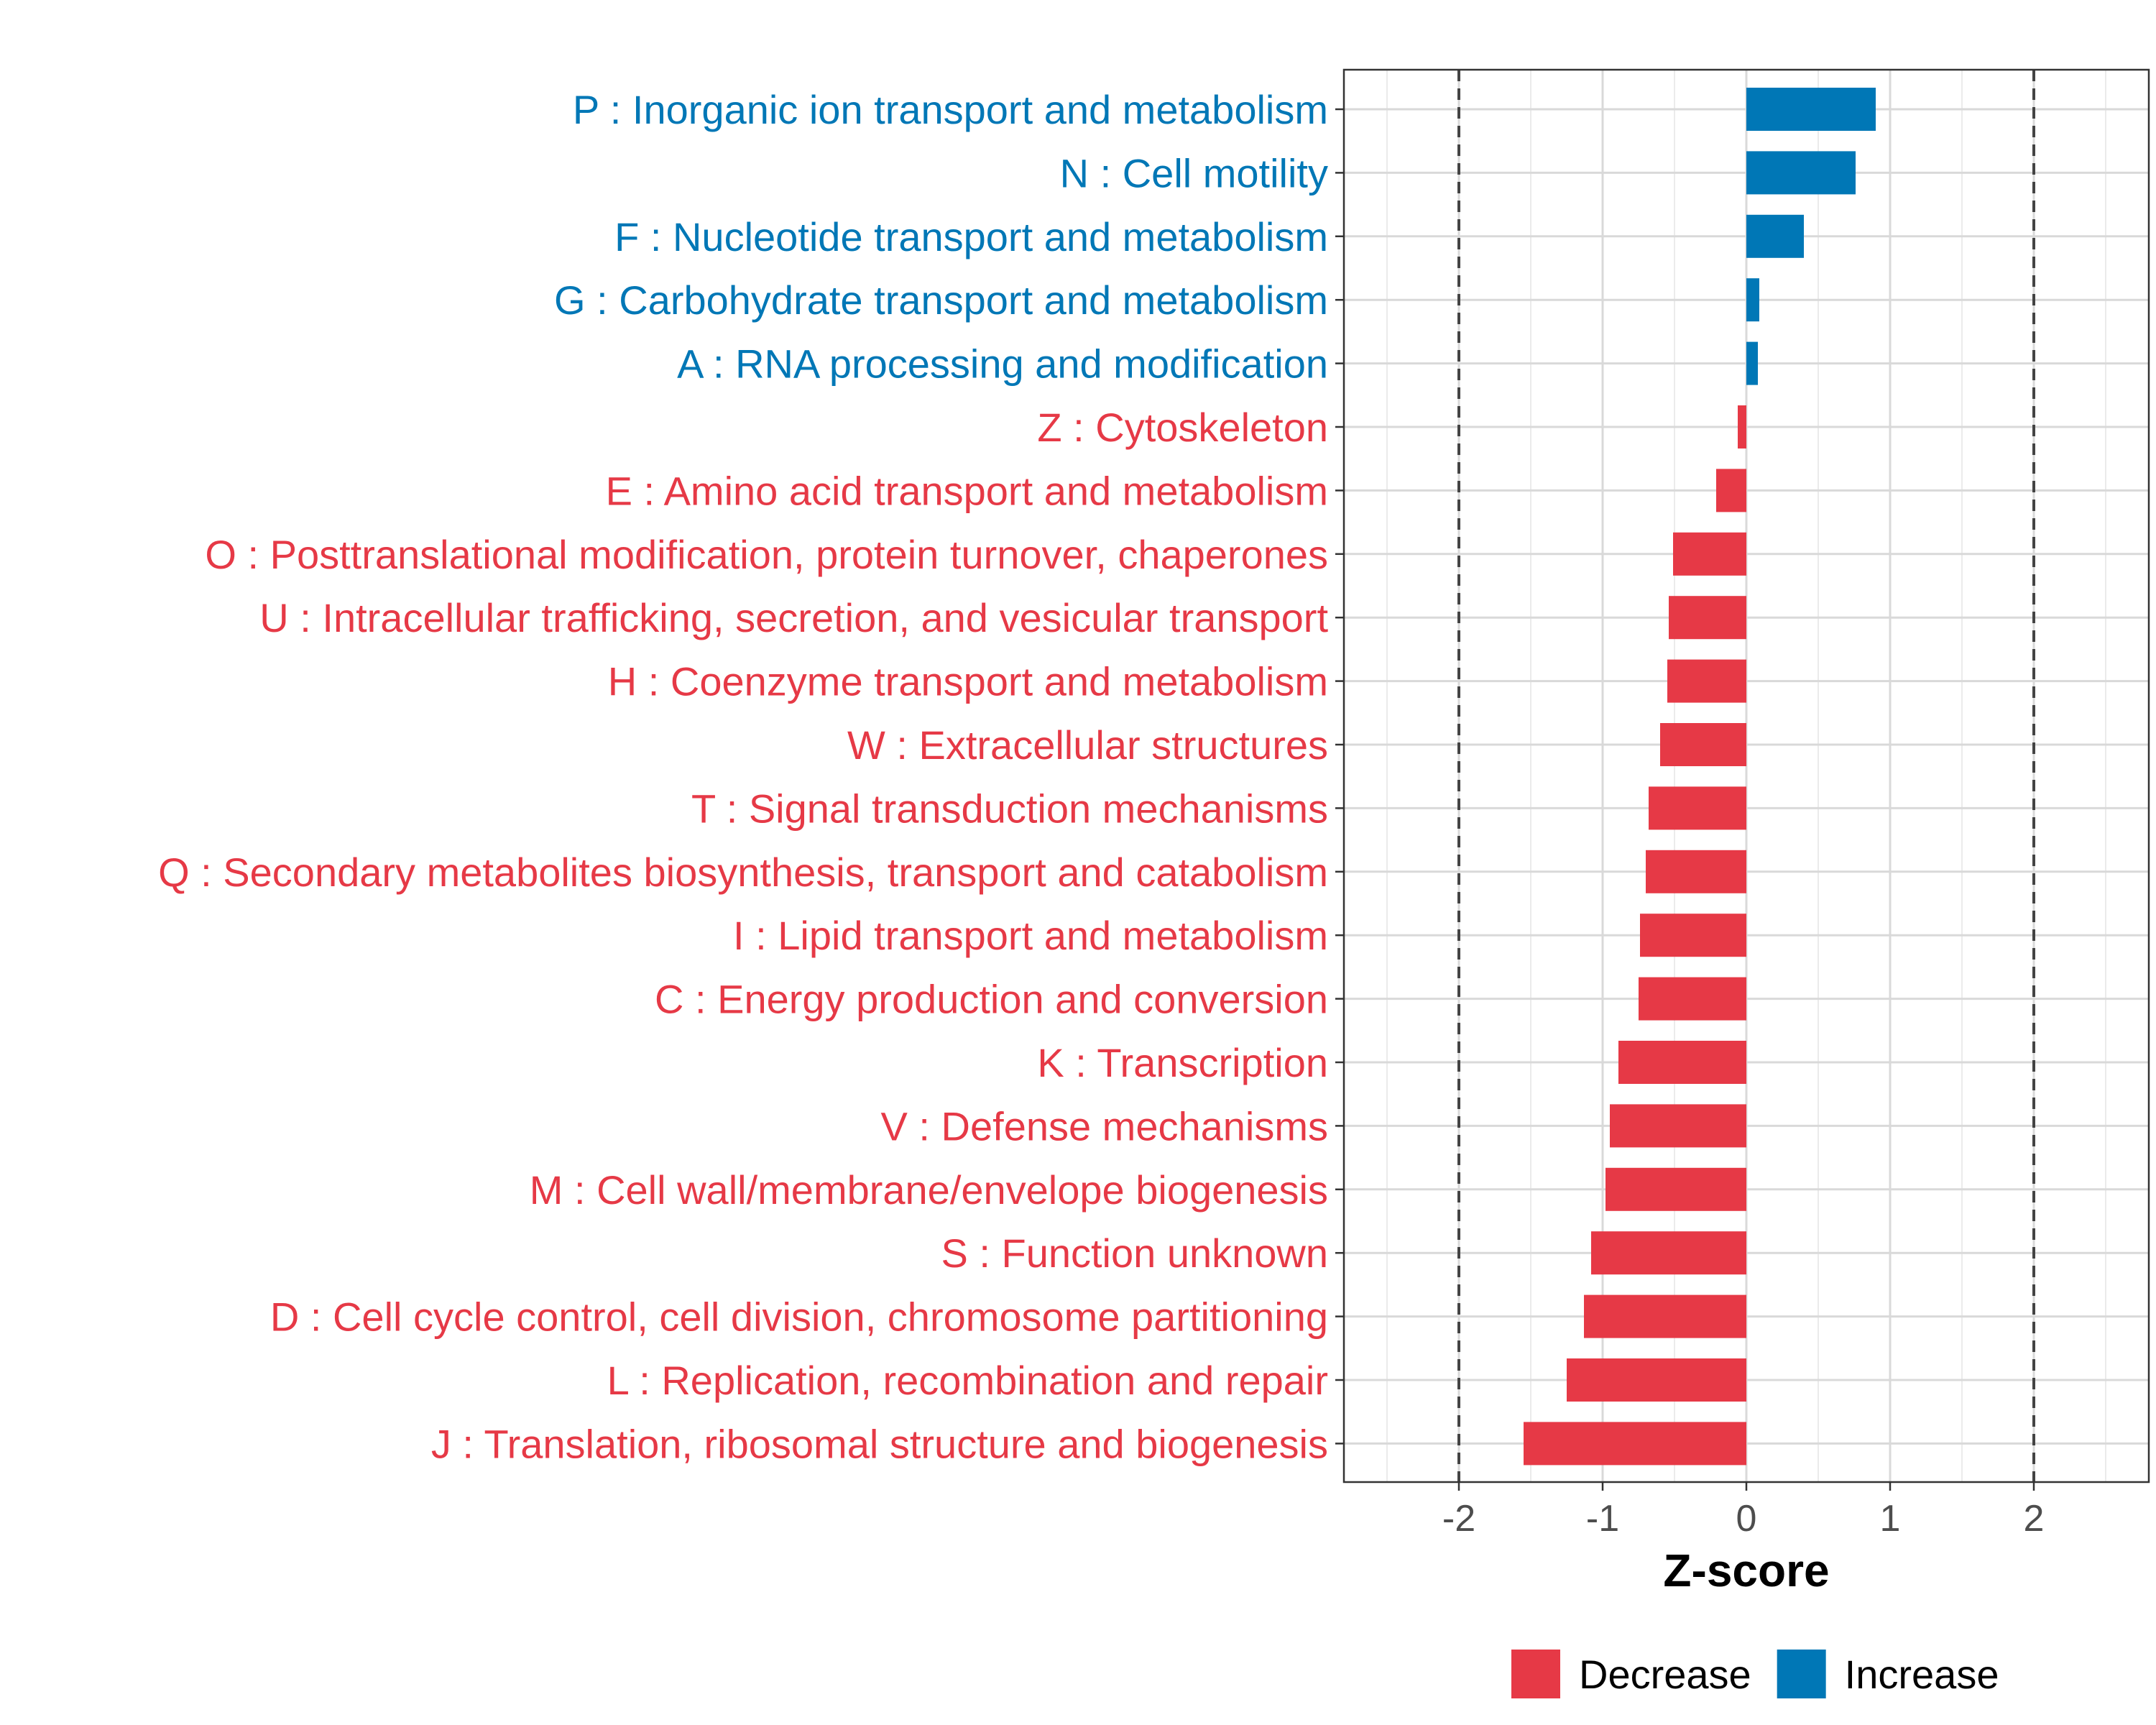 The width and height of the screenshot is (2156, 1725). What do you see at coordinates (1010, 808) in the screenshot?
I see `category-label: T : Signal transduction mechanisms` at bounding box center [1010, 808].